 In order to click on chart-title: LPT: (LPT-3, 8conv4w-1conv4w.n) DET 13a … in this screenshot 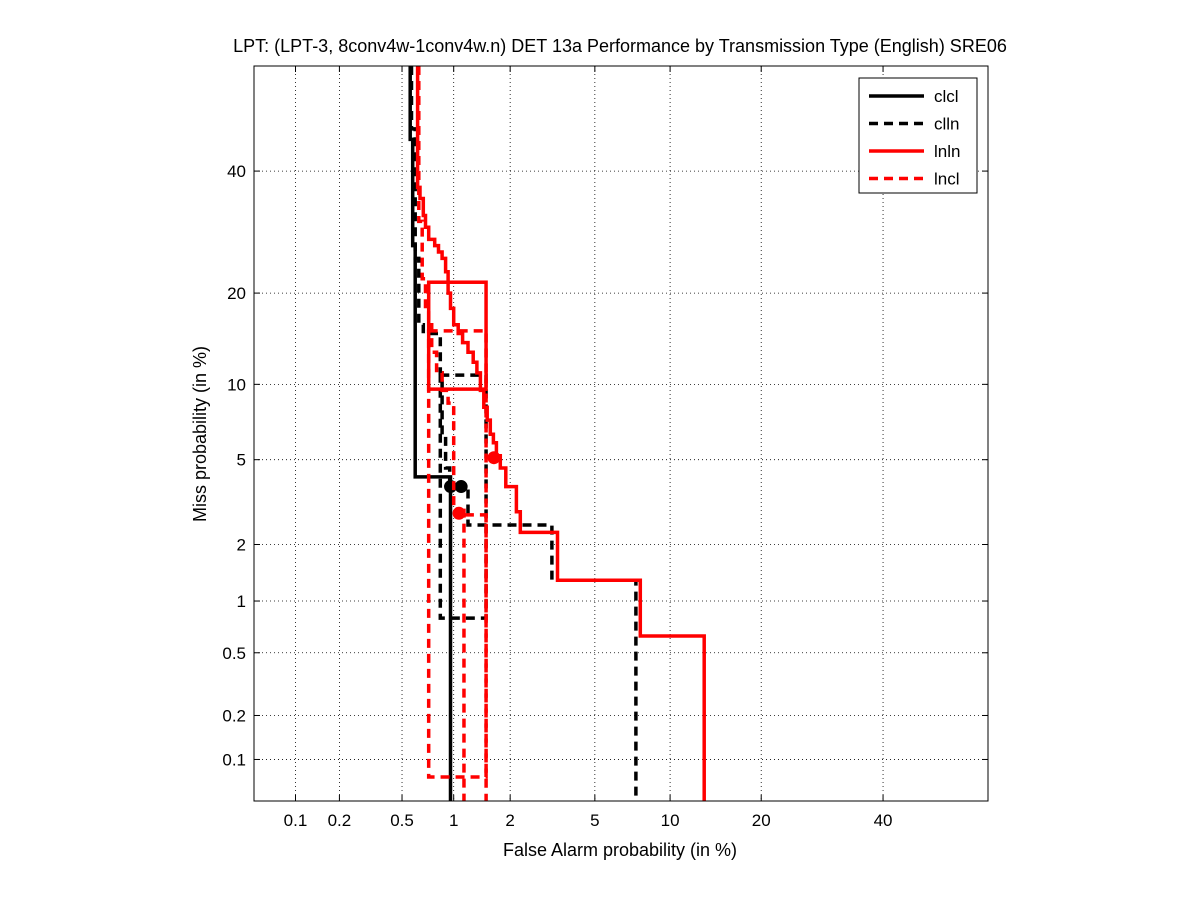, I will do `click(620, 46)`.